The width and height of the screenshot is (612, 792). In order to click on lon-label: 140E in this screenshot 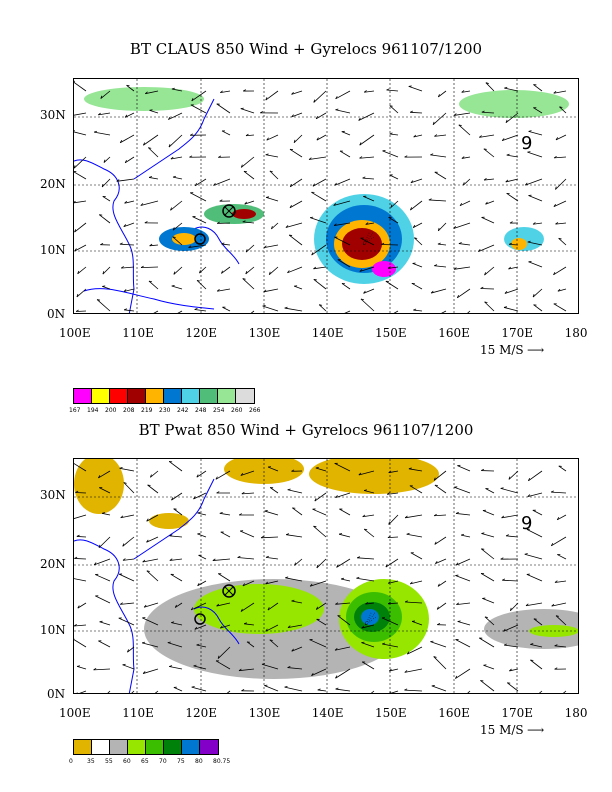, I will do `click(327, 333)`.